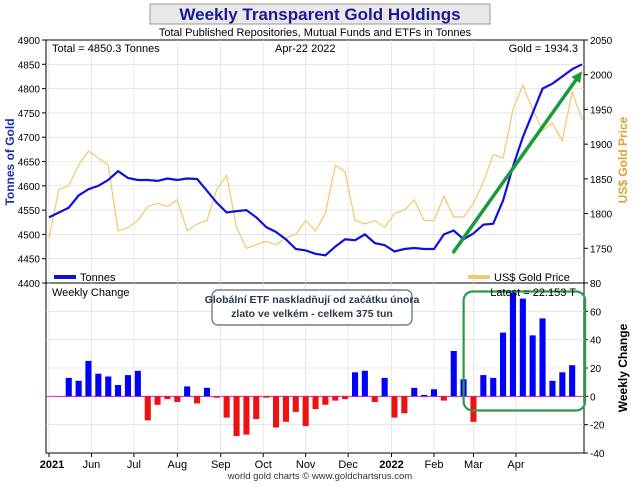  I want to click on left-tick-label: 4700, so click(29, 138).